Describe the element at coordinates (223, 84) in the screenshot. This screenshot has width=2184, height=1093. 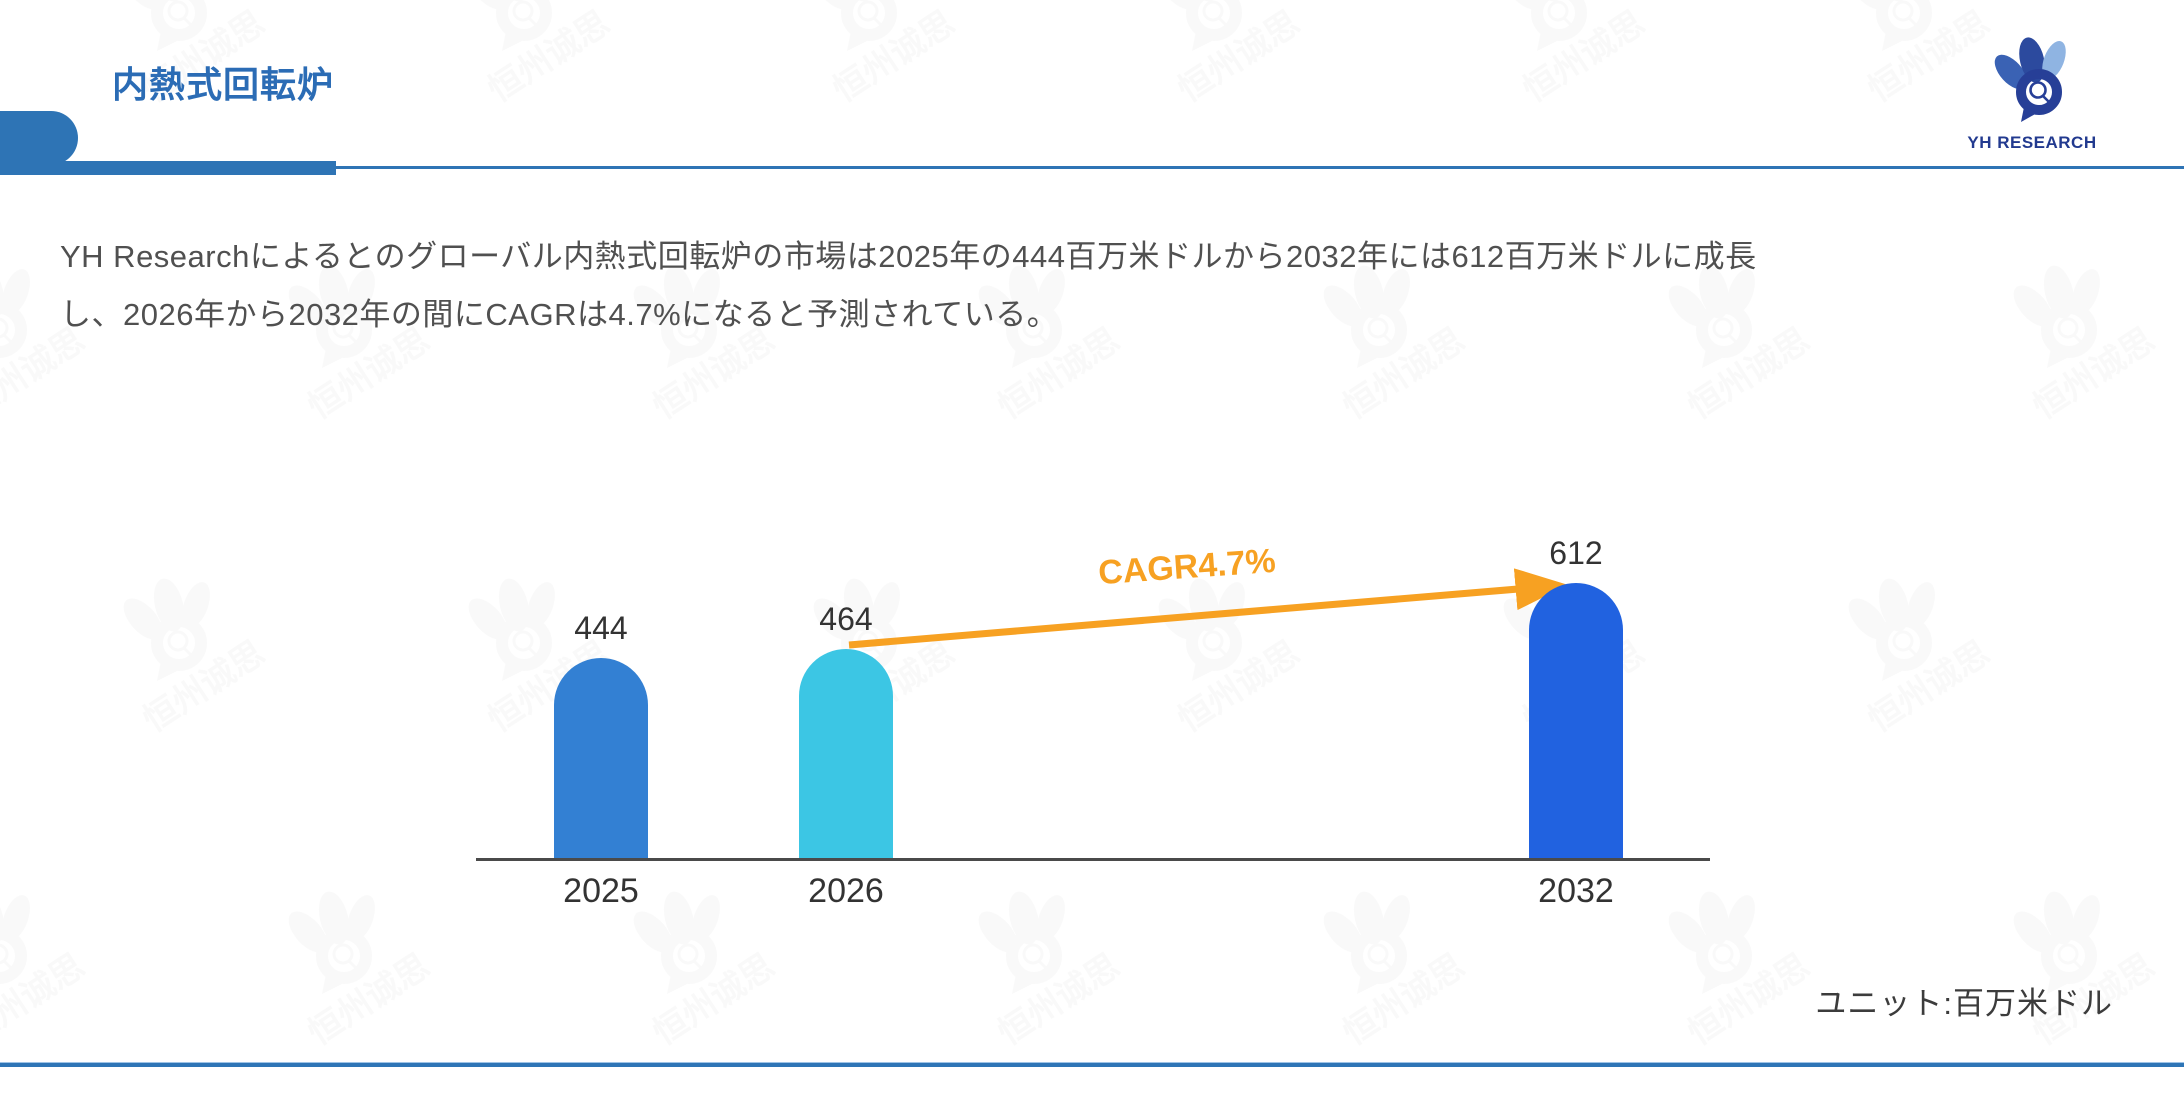
I see `page-title: 内熱式回転炉` at that location.